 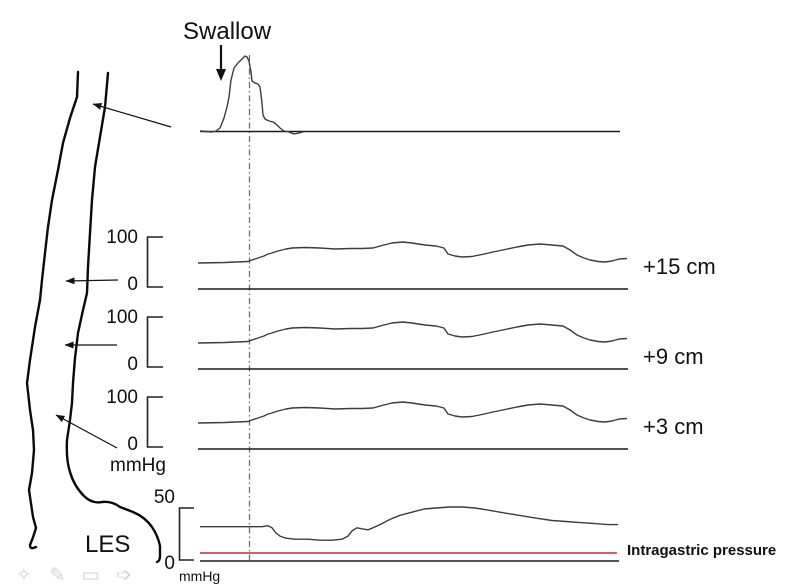 I want to click on scale-max-les: 50, so click(x=164, y=497).